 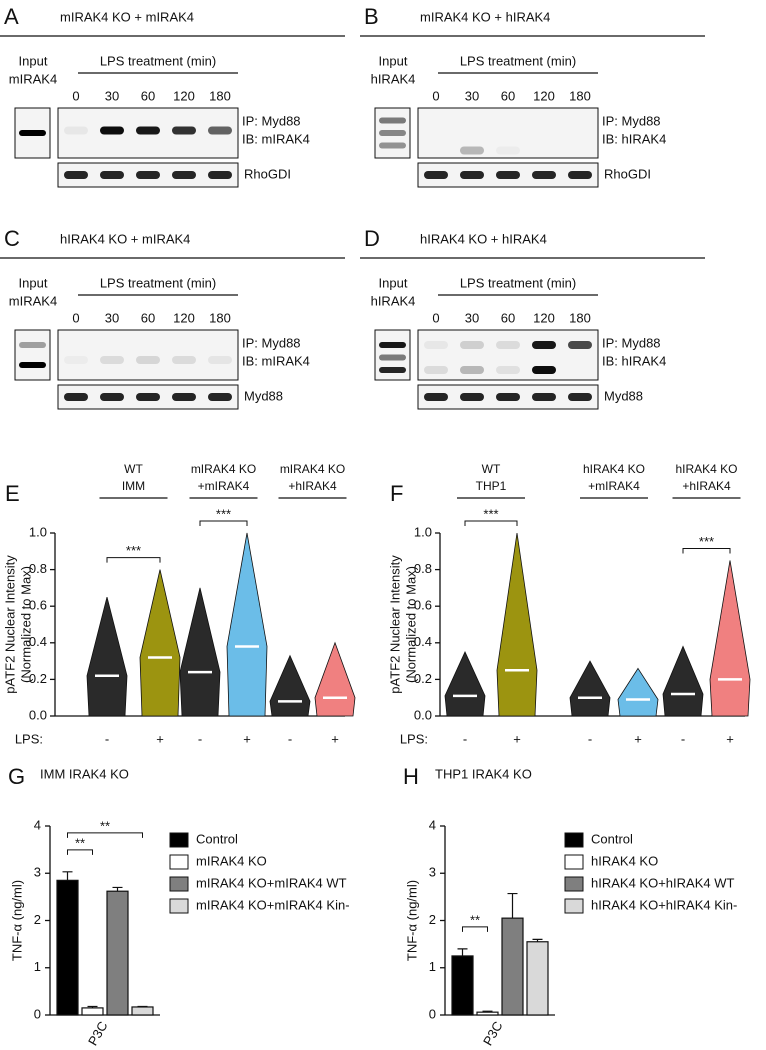 I want to click on panel-title: hIRAK4 KO + mIRAK4, so click(x=125, y=238).